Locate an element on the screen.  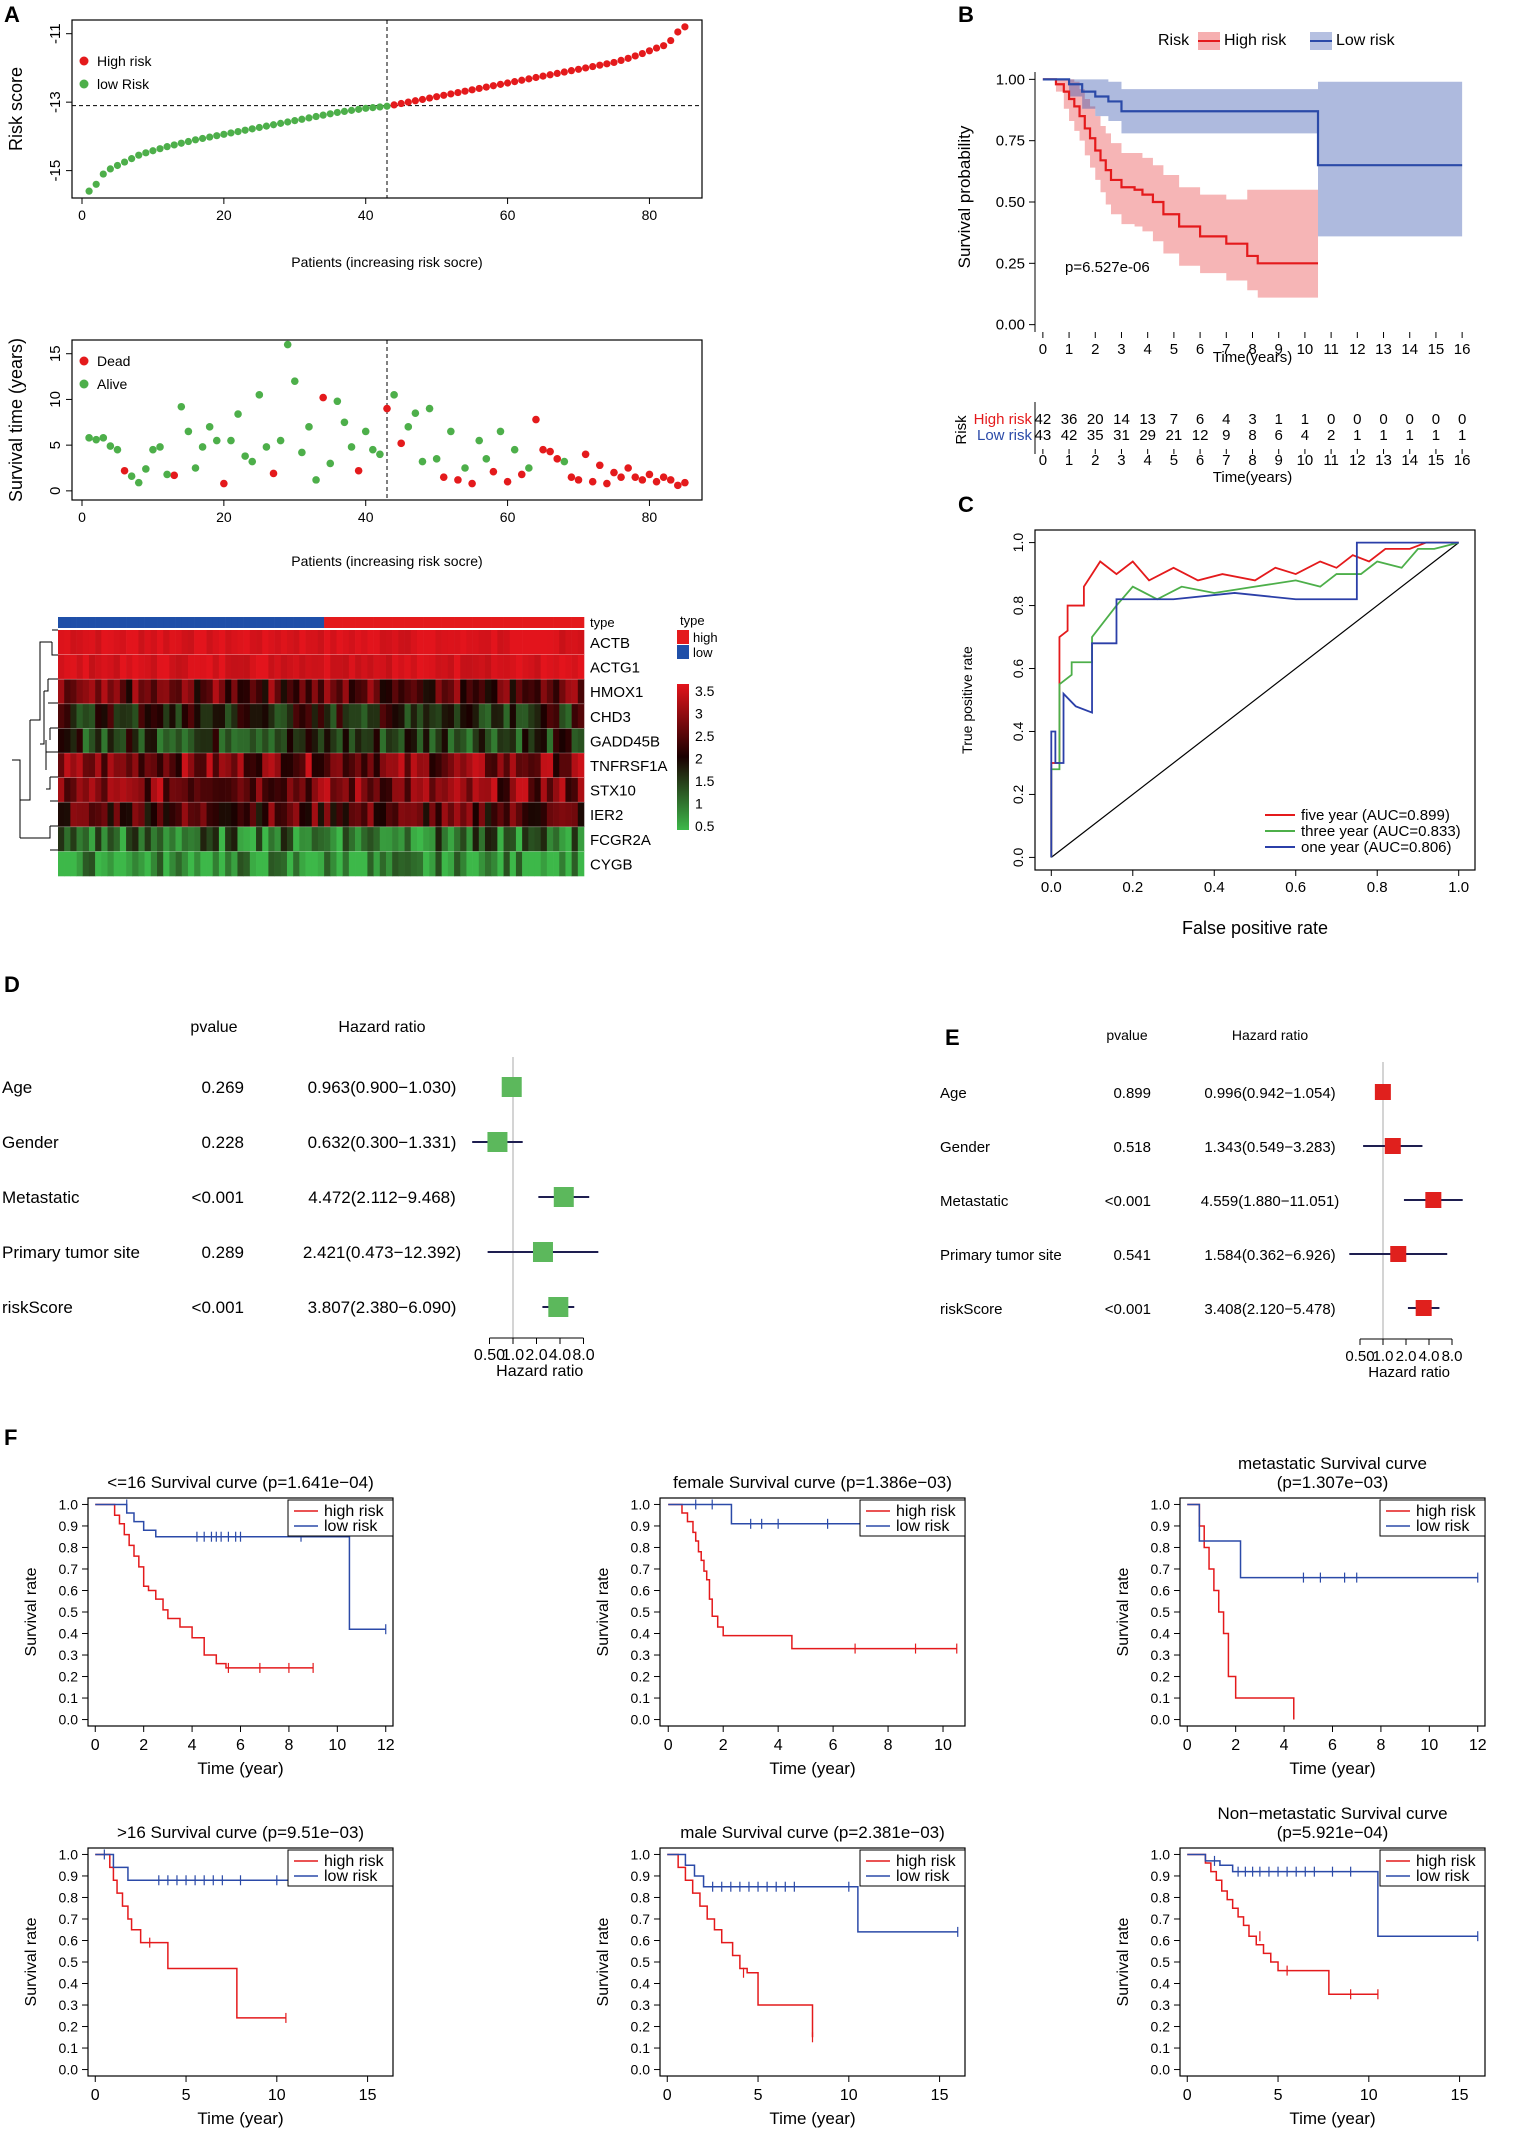
risk-score-xtick-label: 20 is located at coordinates (224, 215).